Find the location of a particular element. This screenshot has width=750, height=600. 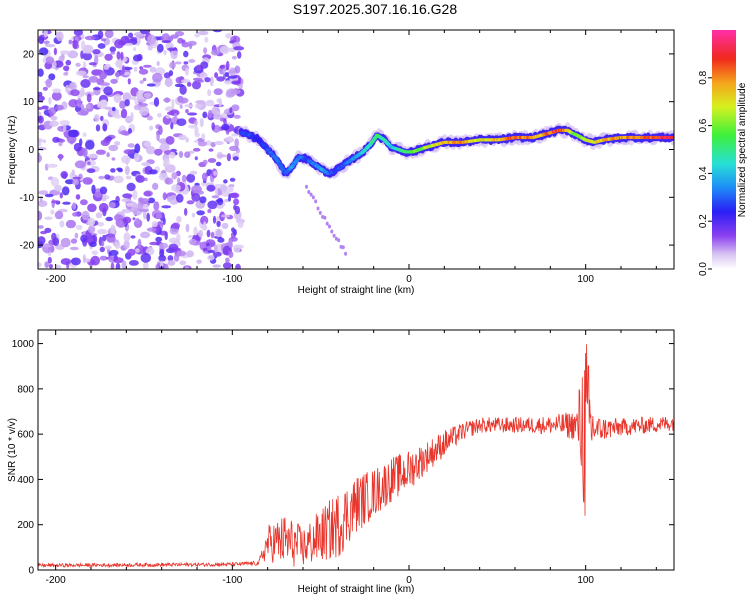

y-tick-label: 200 is located at coordinates (25, 525).